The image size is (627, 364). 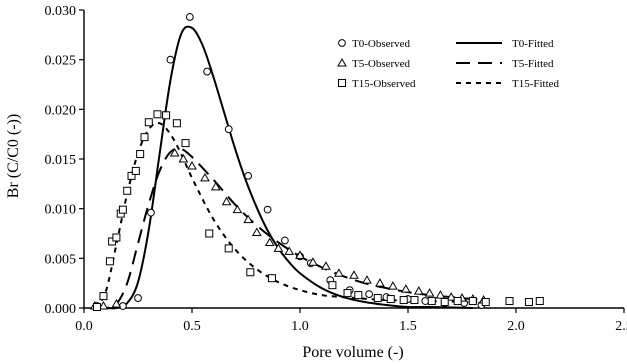 What do you see at coordinates (352, 352) in the screenshot?
I see `x-axis-label: Pore volume (-)` at bounding box center [352, 352].